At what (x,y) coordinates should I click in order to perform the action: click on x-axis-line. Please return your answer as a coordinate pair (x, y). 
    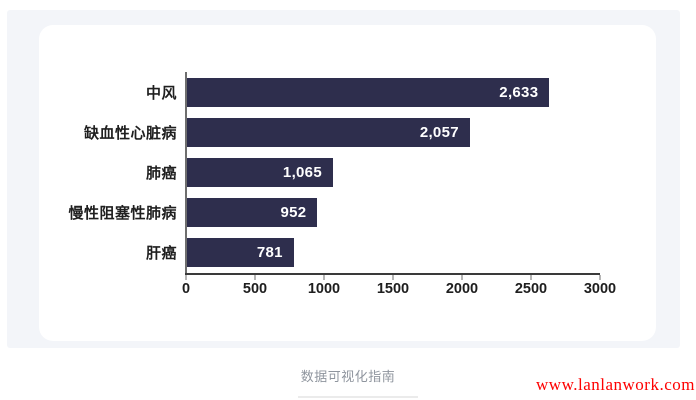
    Looking at the image, I should click on (392, 274).